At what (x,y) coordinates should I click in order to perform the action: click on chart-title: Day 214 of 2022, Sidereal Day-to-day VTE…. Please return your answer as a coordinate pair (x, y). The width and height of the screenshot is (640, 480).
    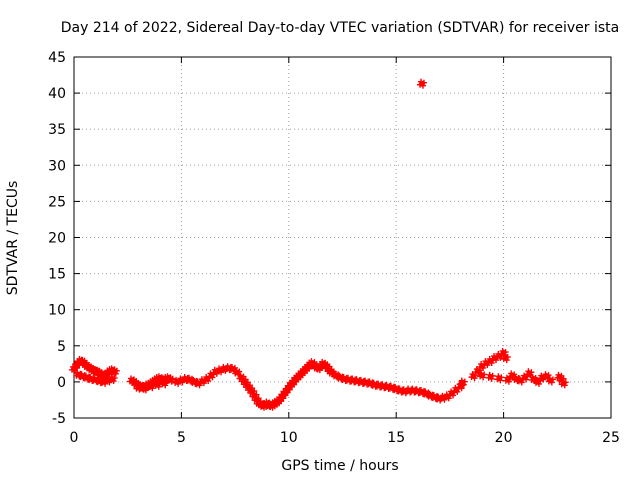
    Looking at the image, I should click on (340, 28).